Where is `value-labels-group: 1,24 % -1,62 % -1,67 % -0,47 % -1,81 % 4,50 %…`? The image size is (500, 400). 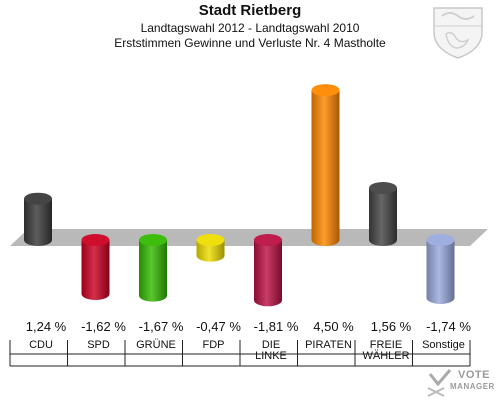
value-labels-group: 1,24 % -1,62 % -1,67 % -0,47 % -1,81 % 4,50 %… is located at coordinates (249, 326).